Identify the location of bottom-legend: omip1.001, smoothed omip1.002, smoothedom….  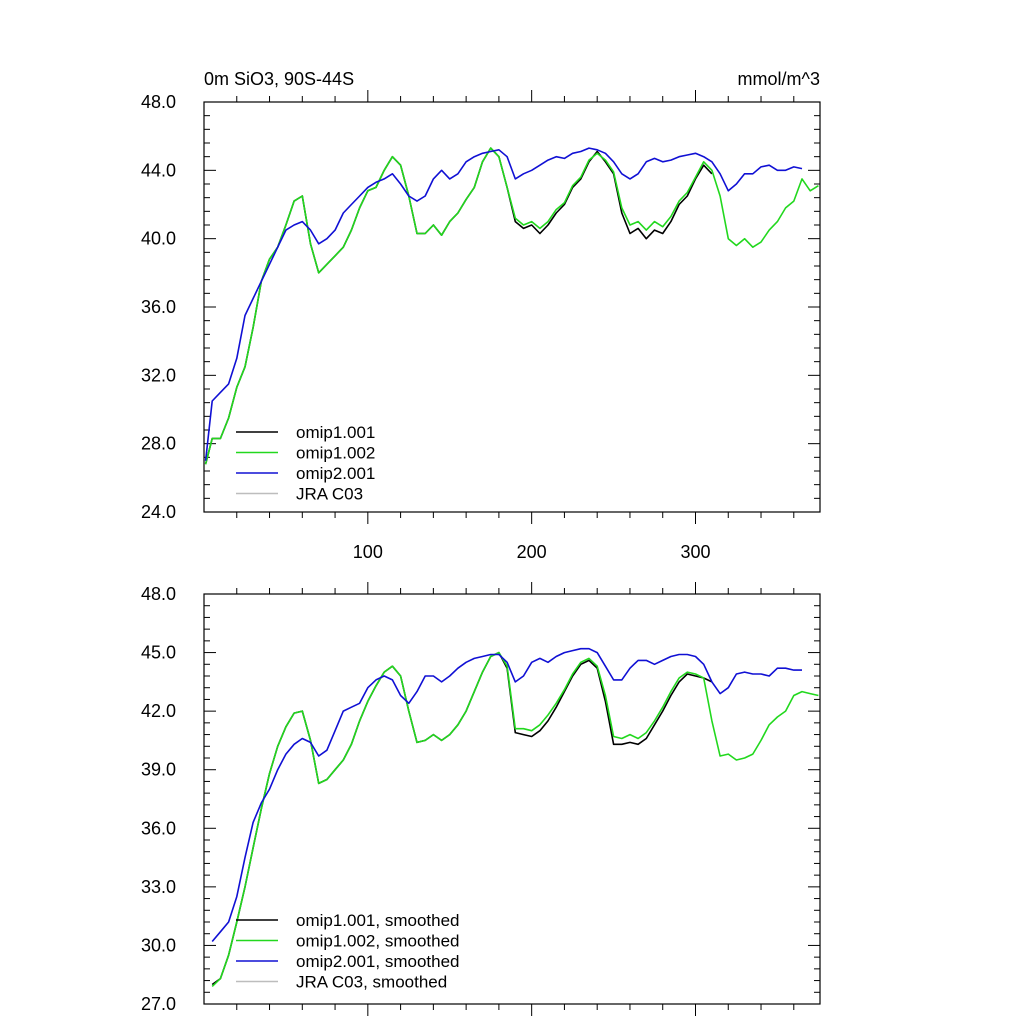
(348, 951).